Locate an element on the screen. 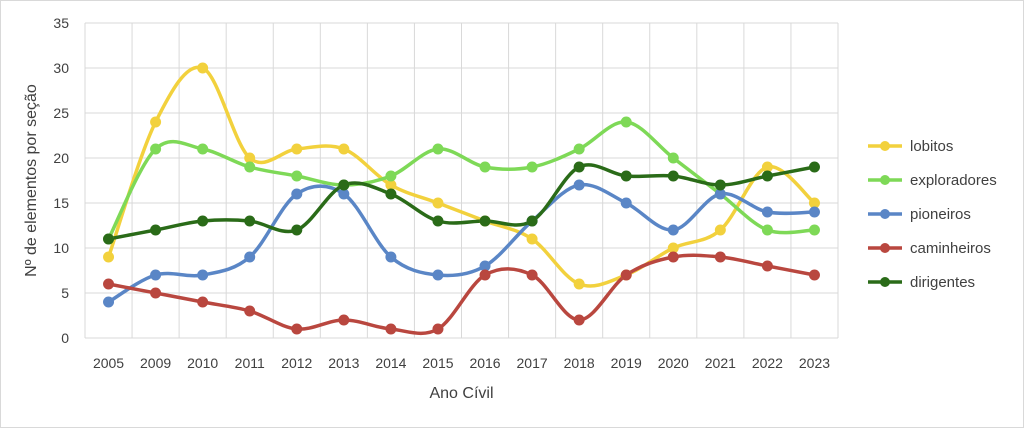 This screenshot has width=1024, height=428. y-axis-title: Nº de elementos por seção is located at coordinates (31, 180).